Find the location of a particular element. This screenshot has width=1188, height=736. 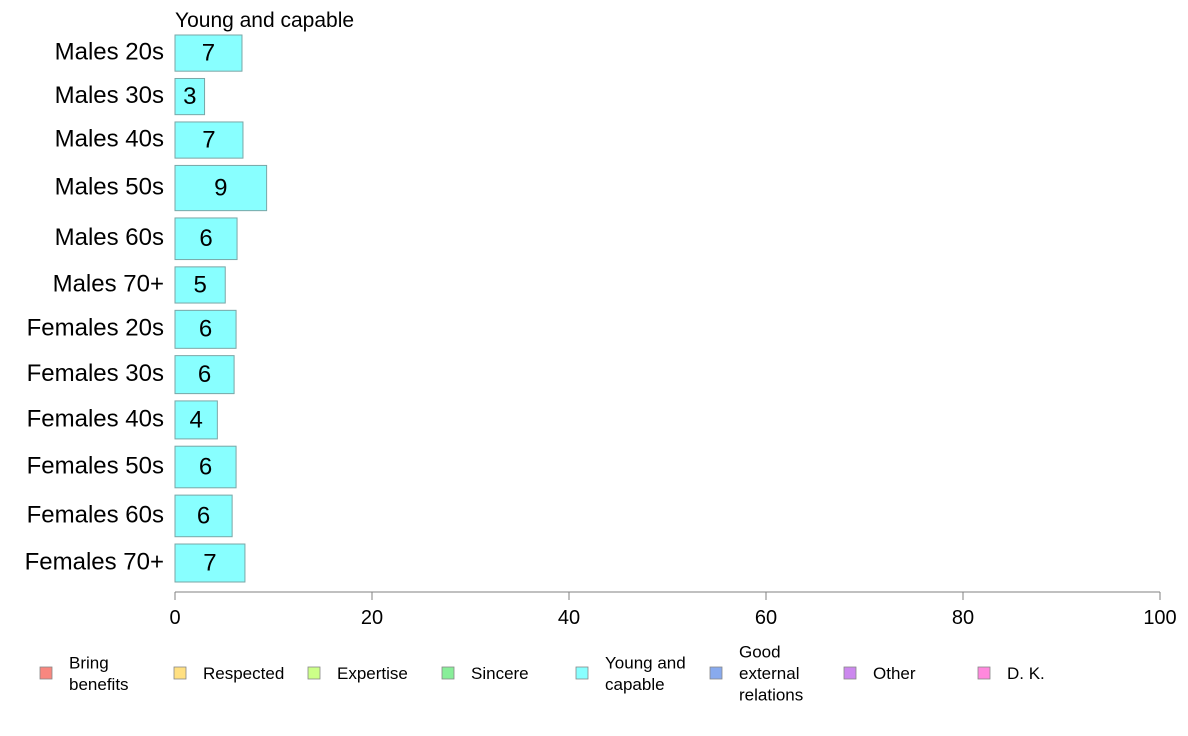

legend-item: Sincere is located at coordinates (485, 673).